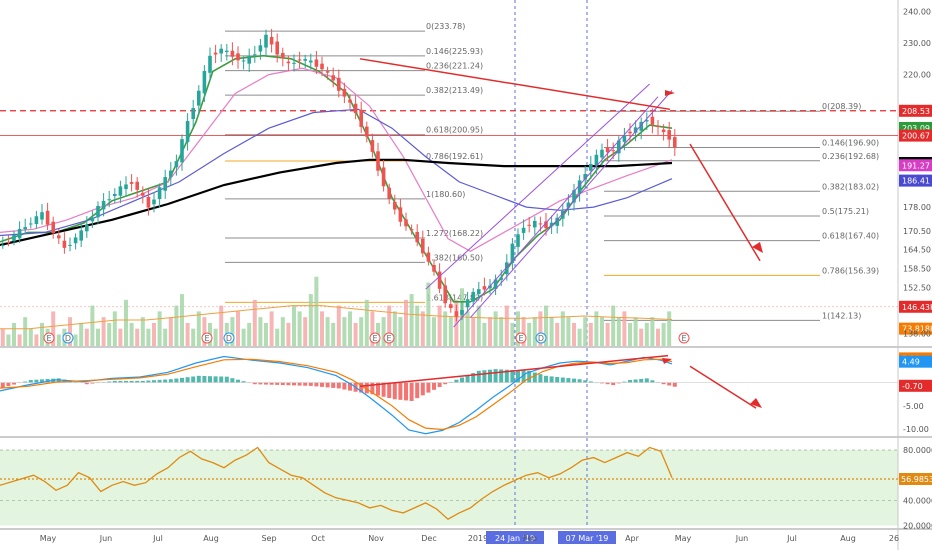 Image resolution: width=932 pixels, height=554 pixels. What do you see at coordinates (917, 450) in the screenshot?
I see `rsi-axis-tick-label: 80.0000` at bounding box center [917, 450].